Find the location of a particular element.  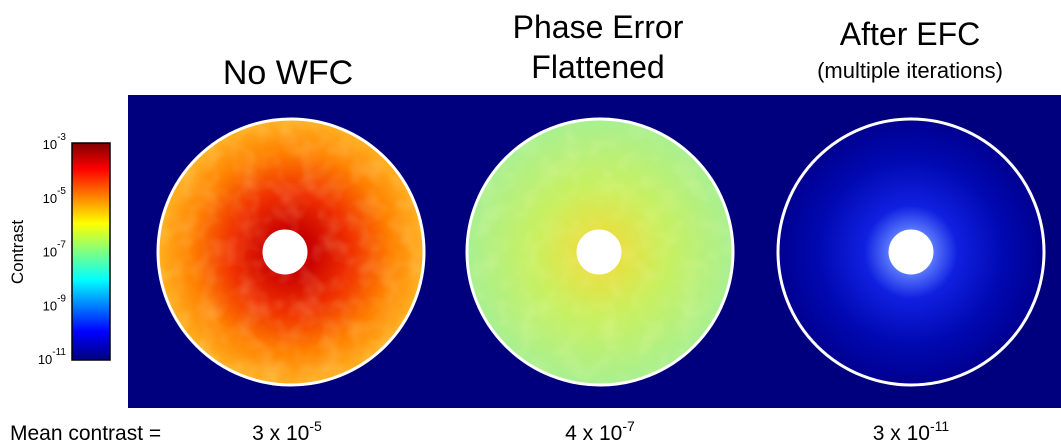

panel-title: Flattened is located at coordinates (597, 67).